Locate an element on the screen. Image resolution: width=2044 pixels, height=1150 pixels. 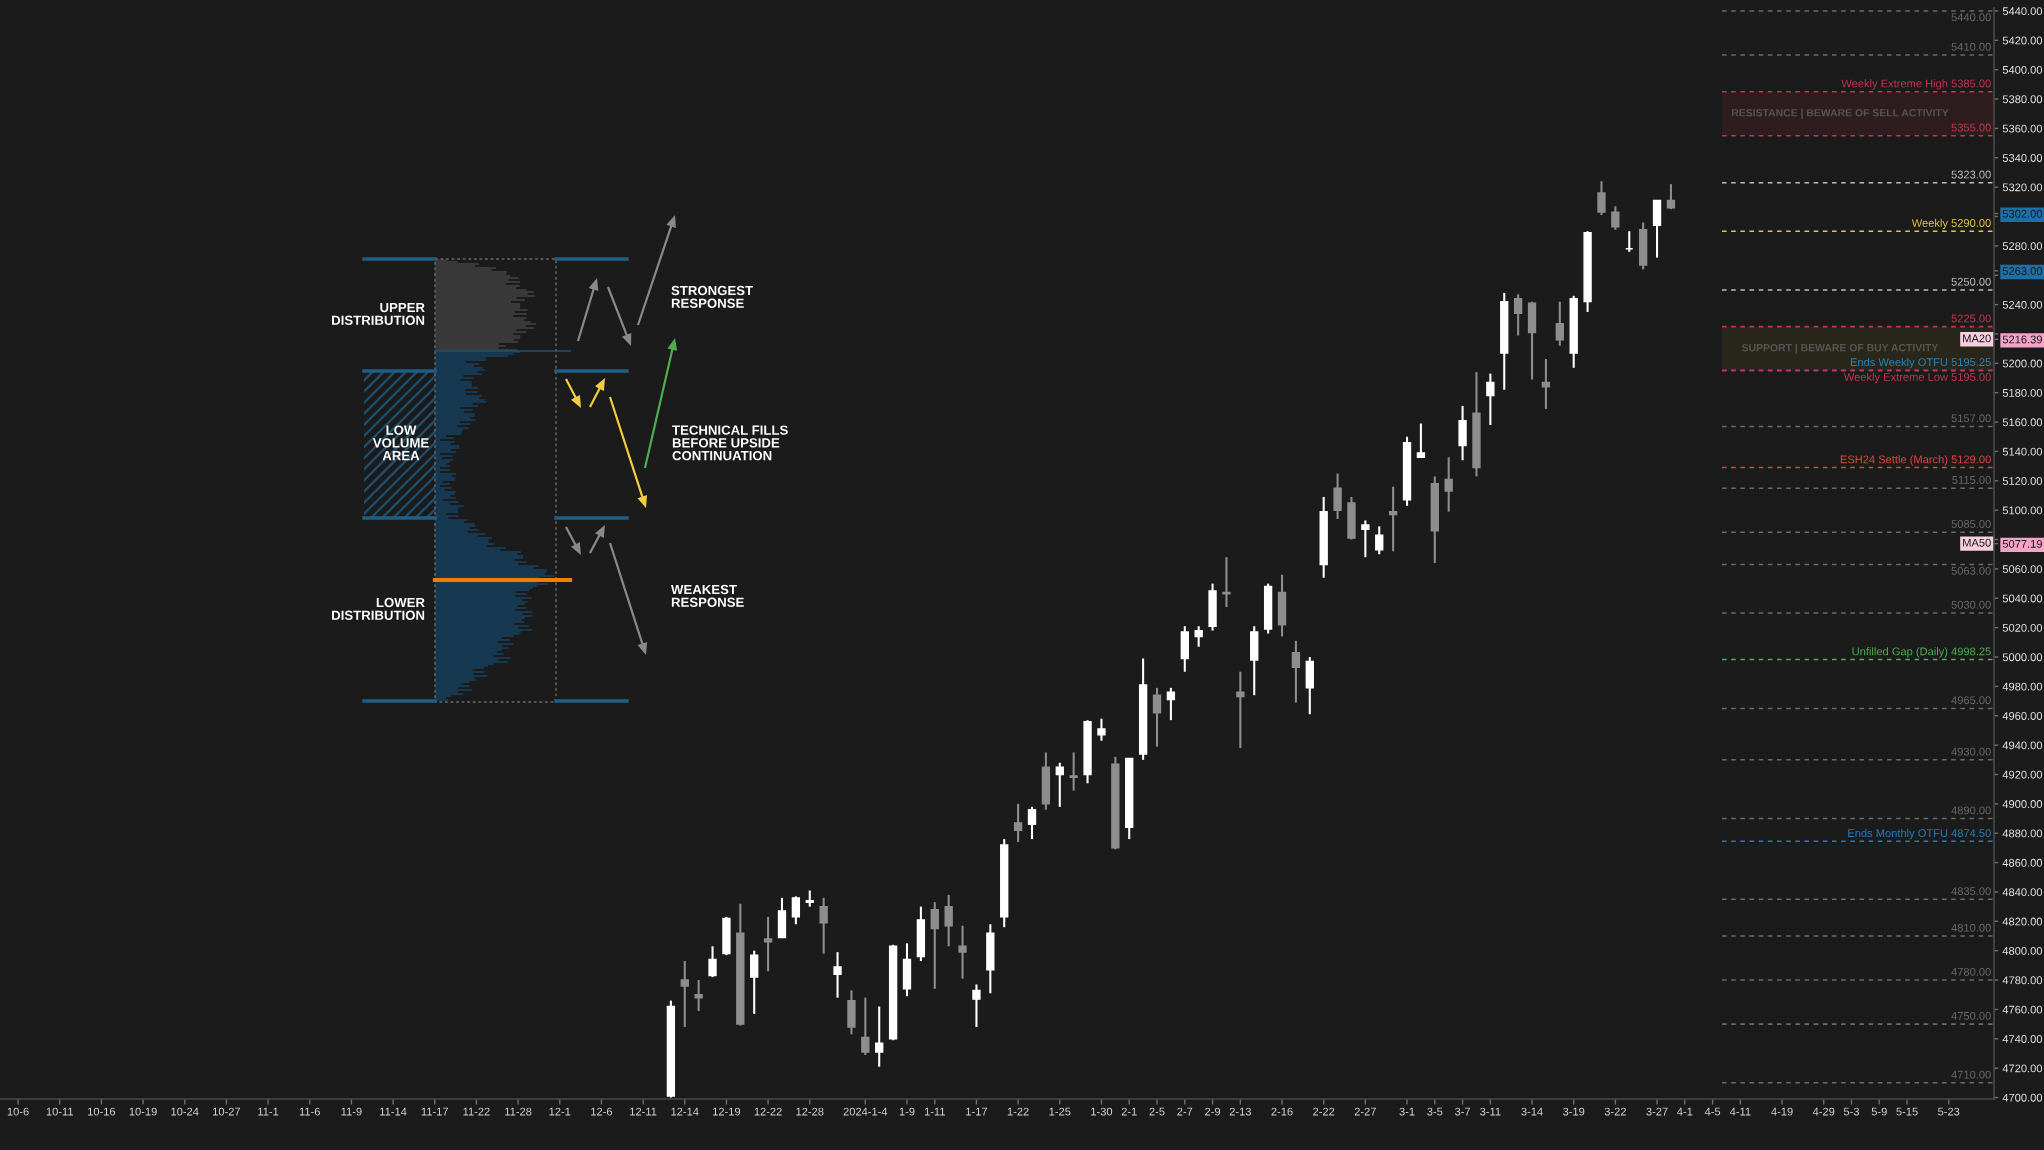
x-tick-label: 2-7 is located at coordinates (1185, 1111).